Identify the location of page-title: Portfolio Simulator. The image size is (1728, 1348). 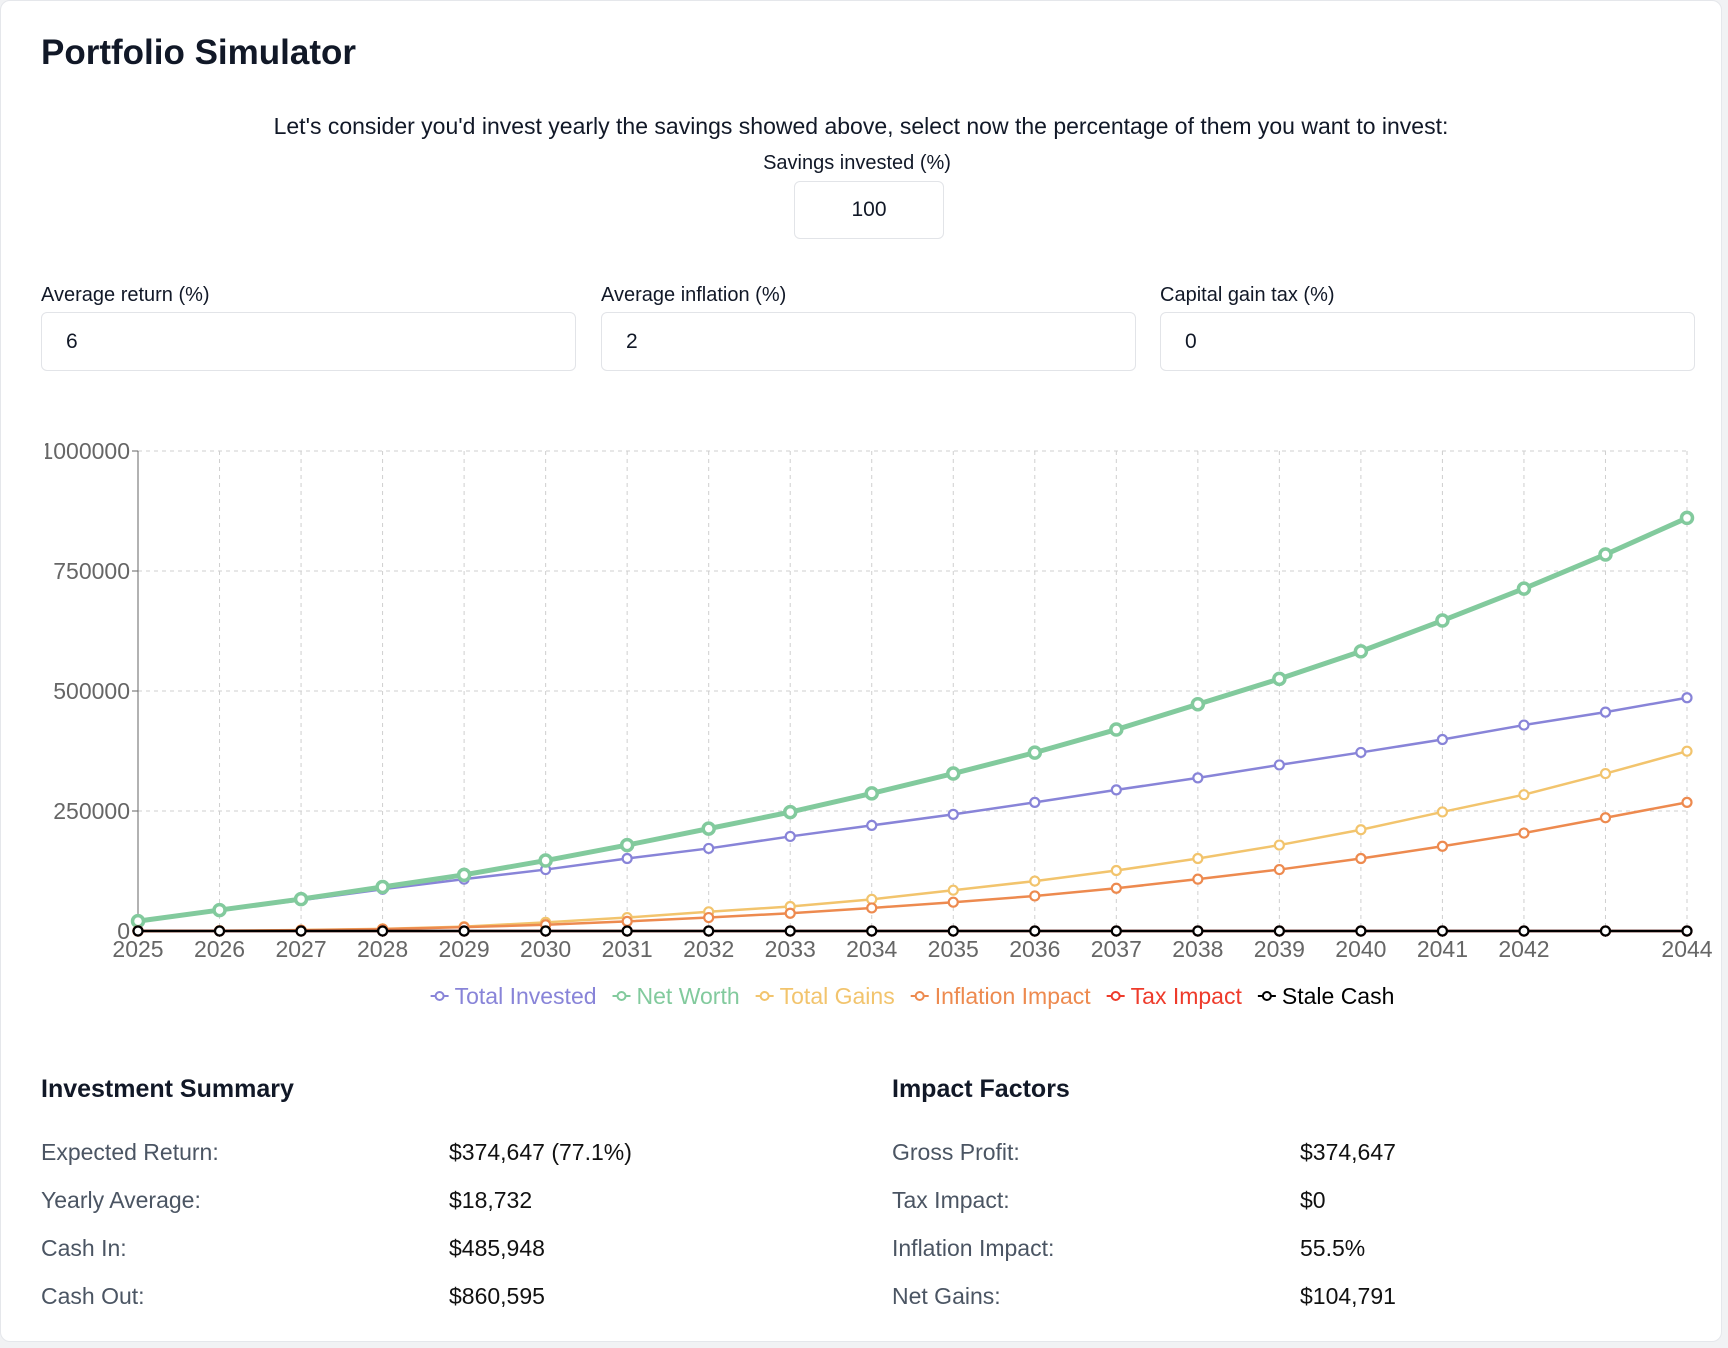
(198, 52).